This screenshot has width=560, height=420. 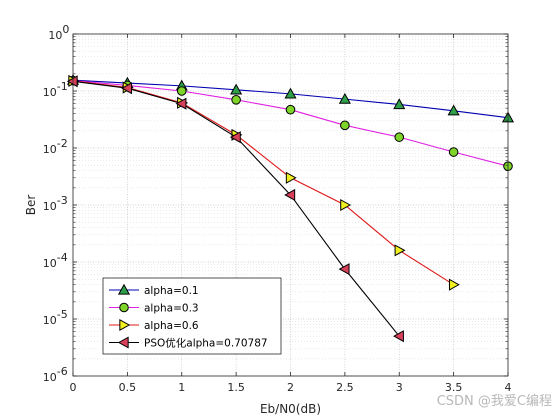 I want to click on y-tick-exponent: -4, so click(x=62, y=257).